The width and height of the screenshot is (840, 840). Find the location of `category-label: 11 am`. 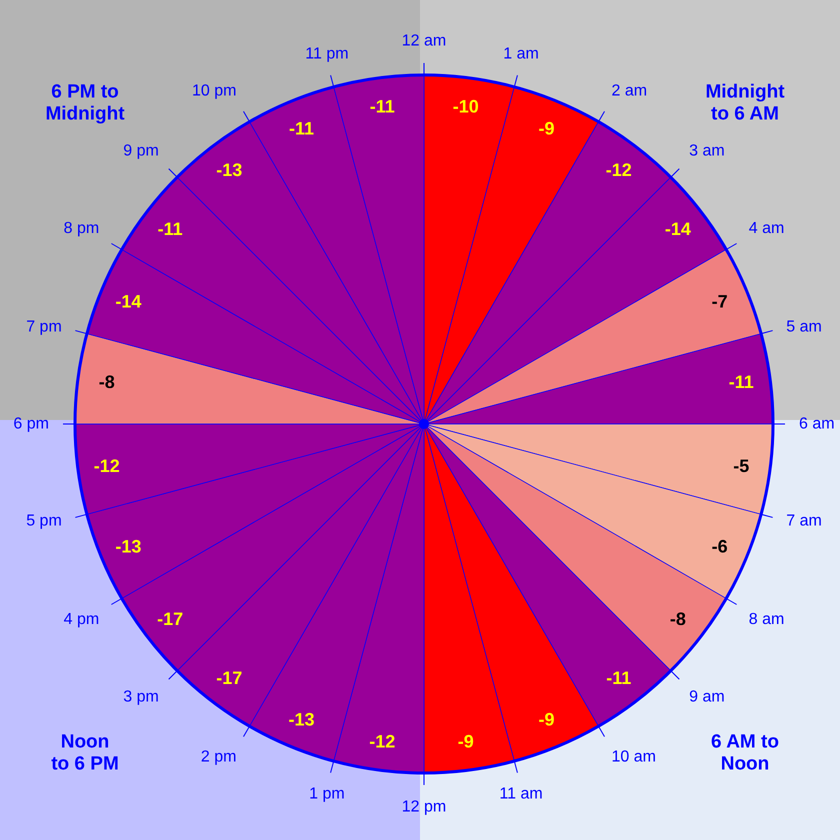

category-label: 11 am is located at coordinates (521, 794).